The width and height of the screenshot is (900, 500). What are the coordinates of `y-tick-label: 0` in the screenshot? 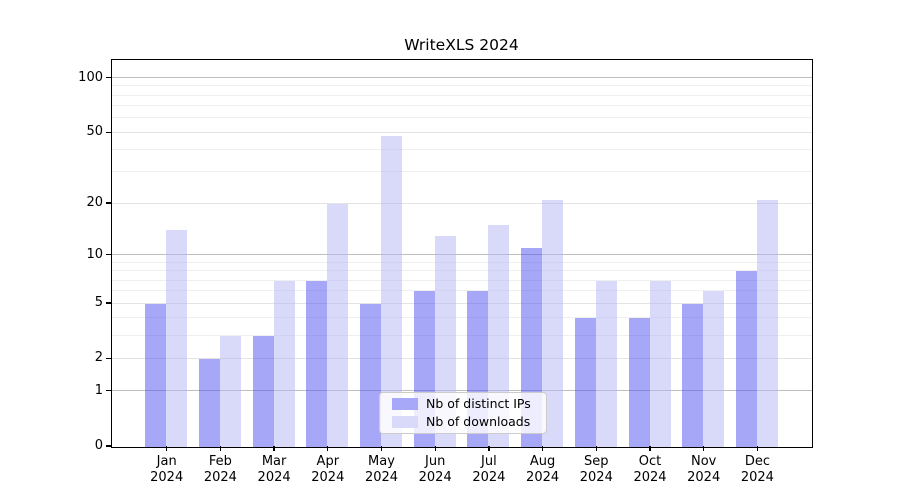 It's located at (98, 445).